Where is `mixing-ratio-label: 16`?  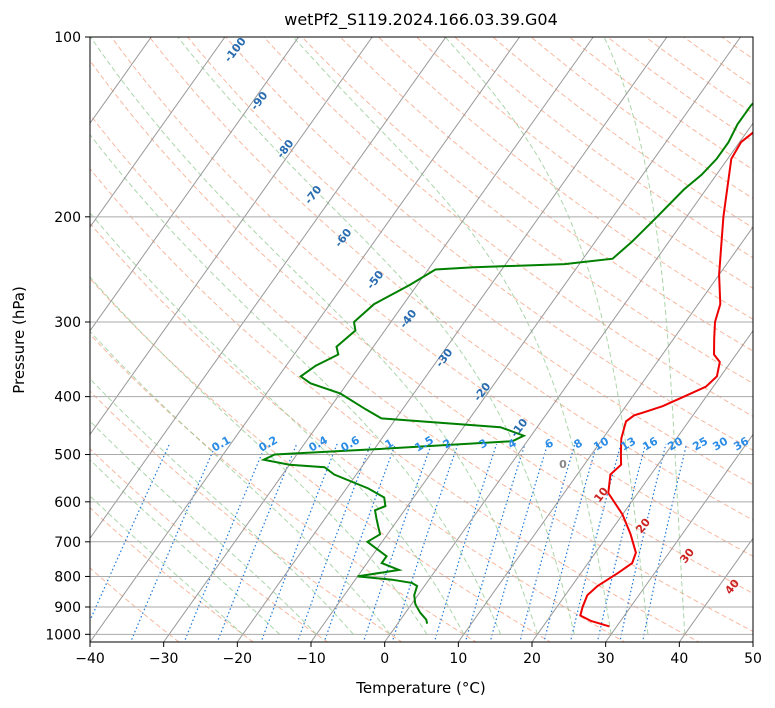
mixing-ratio-label: 16 is located at coordinates (650, 443).